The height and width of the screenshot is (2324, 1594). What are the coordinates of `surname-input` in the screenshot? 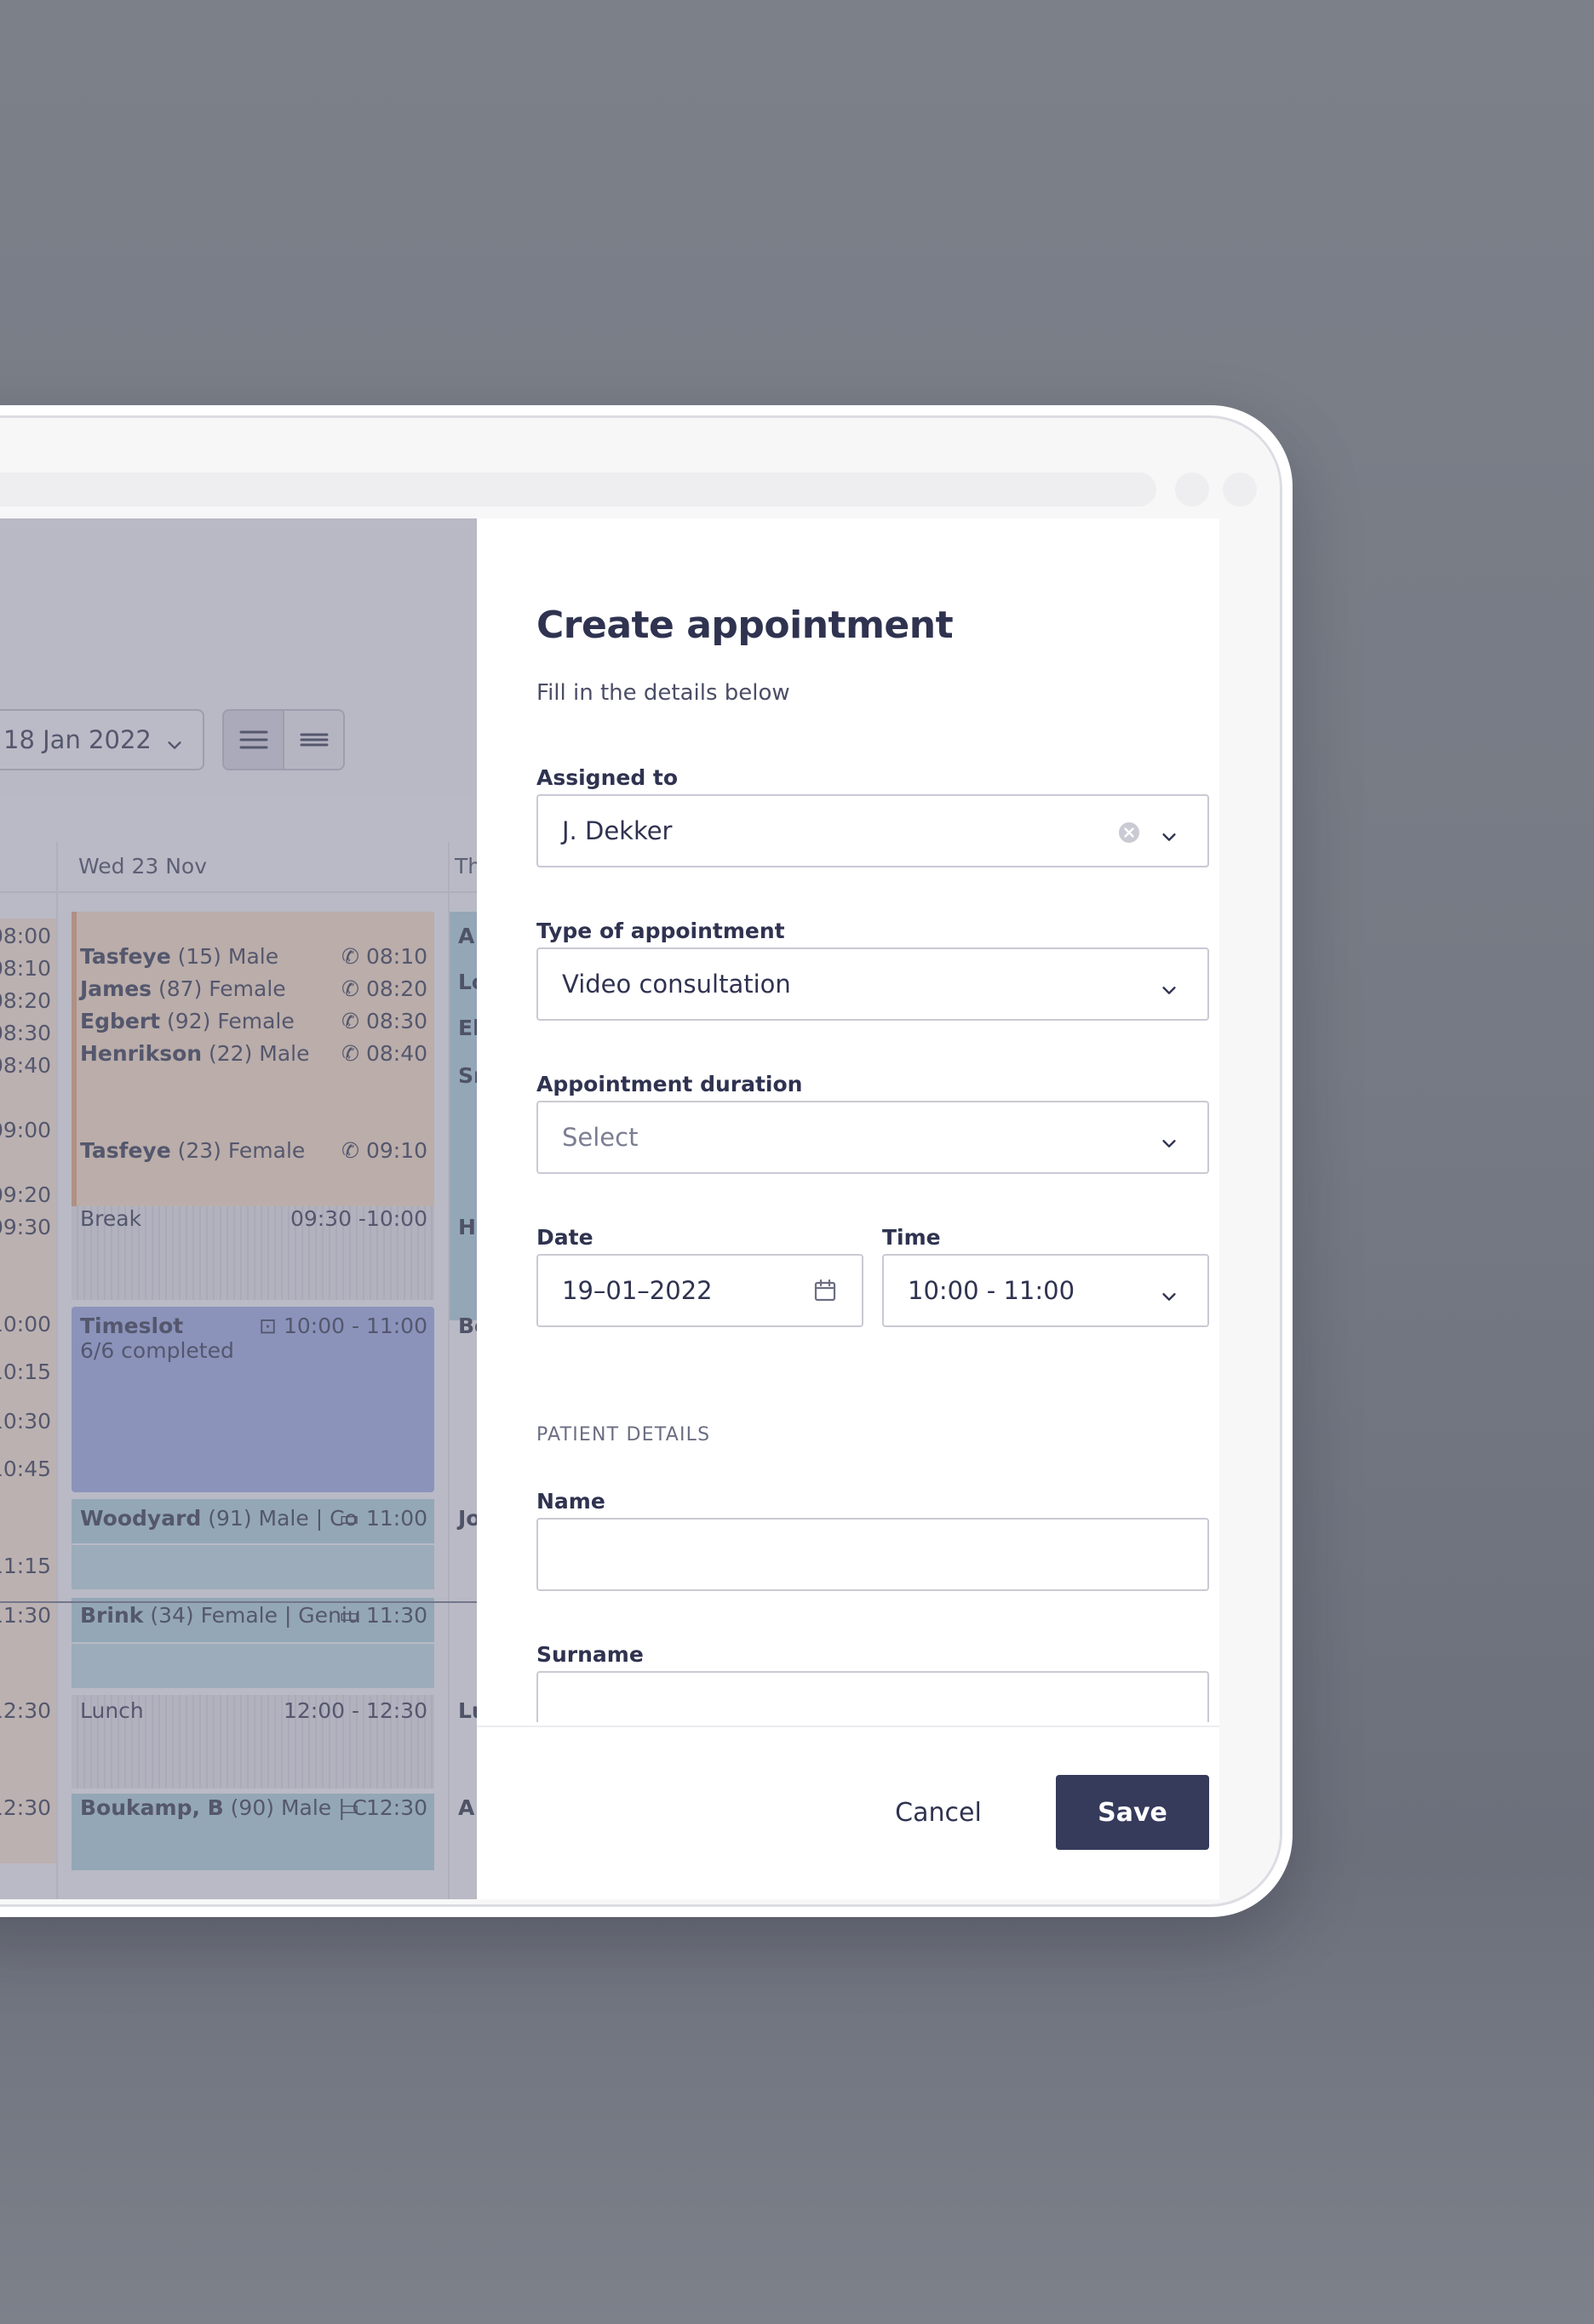 It's located at (872, 1696).